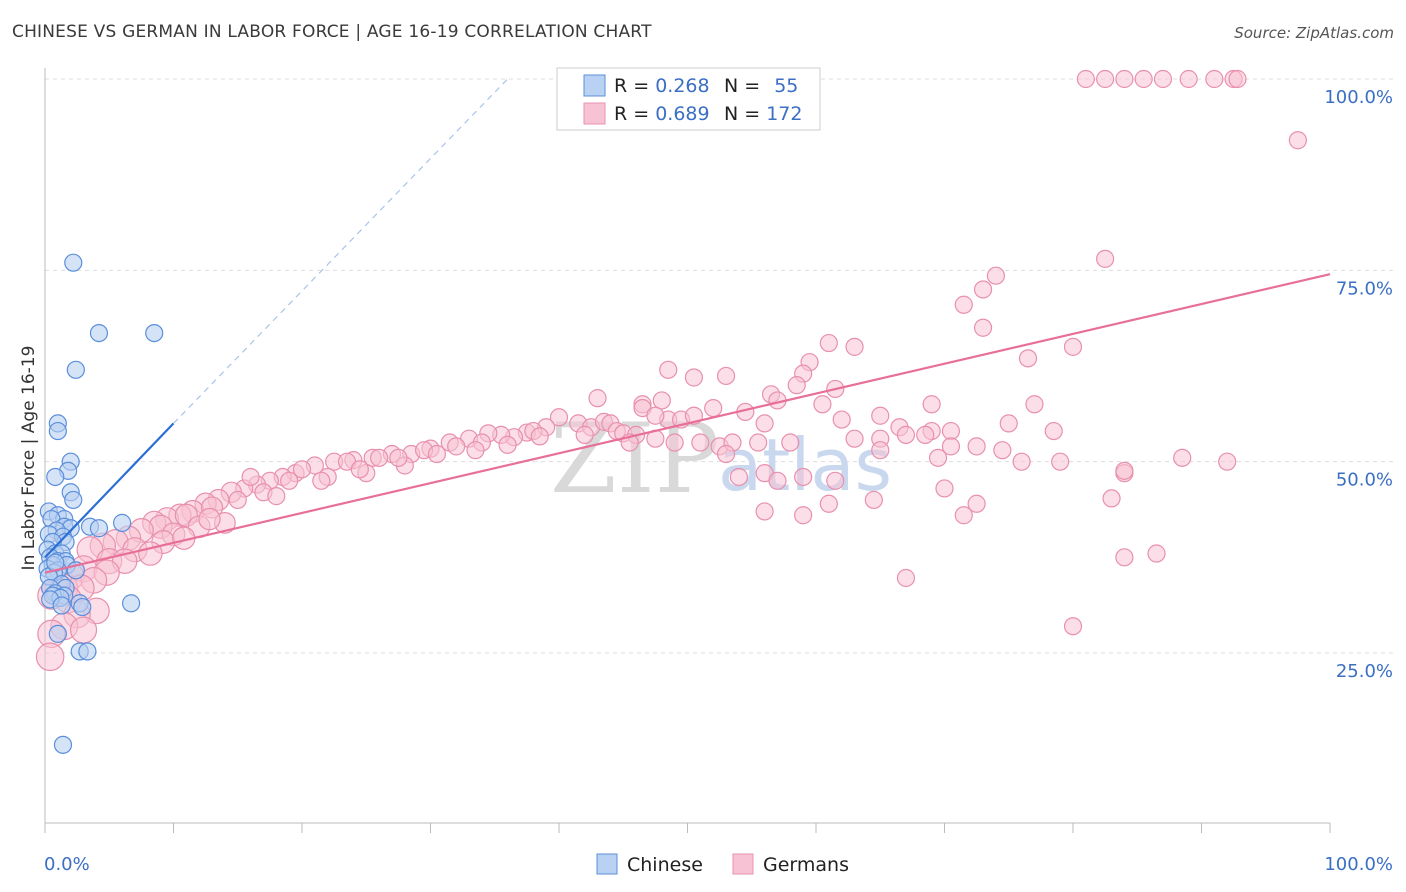  I want to click on y-axis-label: In Labor Force | Age 16-19, so click(29, 458).